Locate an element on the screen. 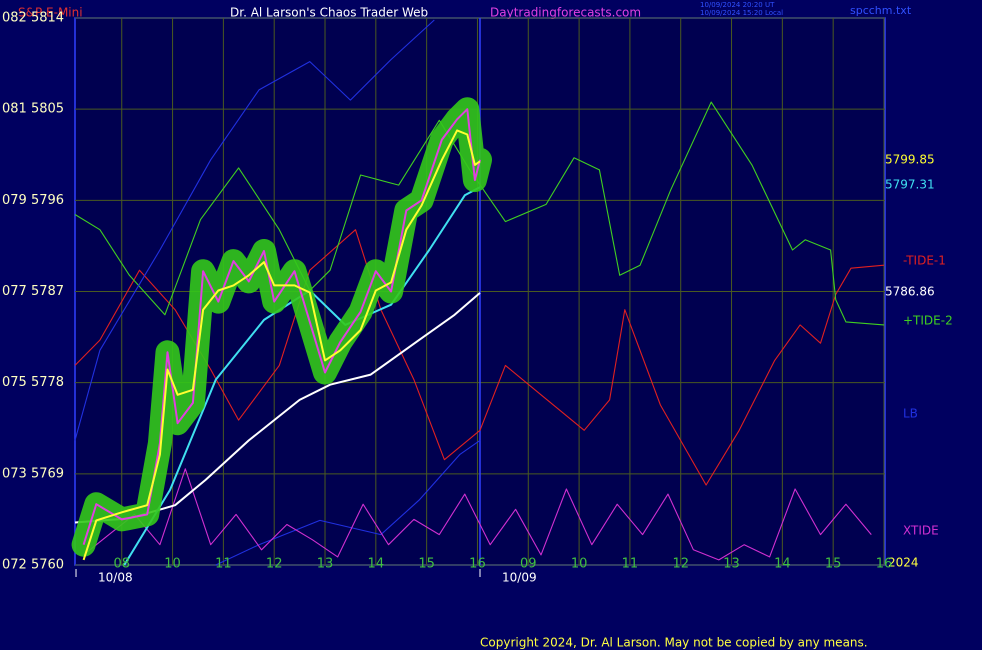 Image resolution: width=982 pixels, height=650 pixels. timestamp: 10/09/2024 20:20 UT is located at coordinates (737, 5).